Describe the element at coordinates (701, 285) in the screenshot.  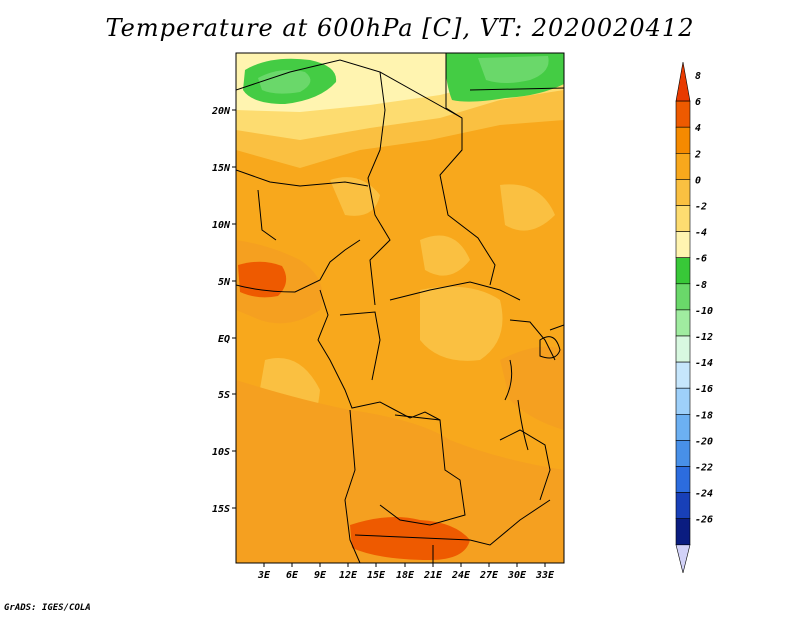
I see `colorbar-label: -8` at that location.